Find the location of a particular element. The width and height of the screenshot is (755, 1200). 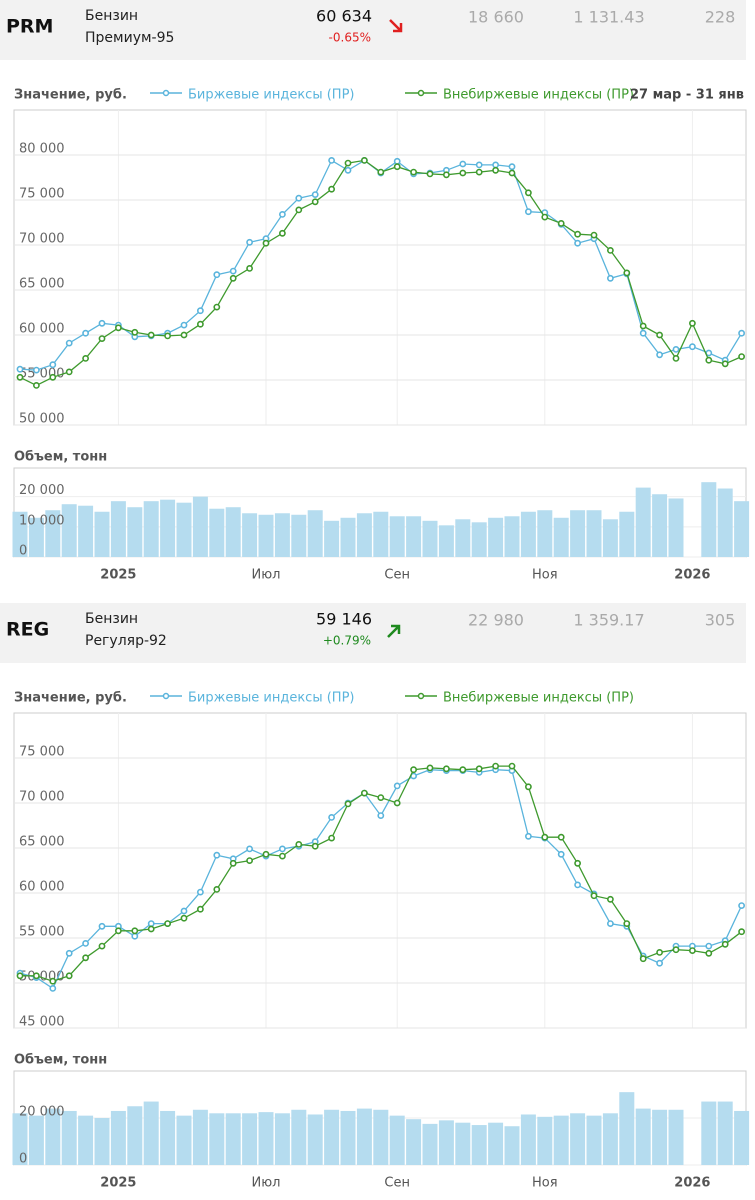

price: 60 634 is located at coordinates (344, 16).